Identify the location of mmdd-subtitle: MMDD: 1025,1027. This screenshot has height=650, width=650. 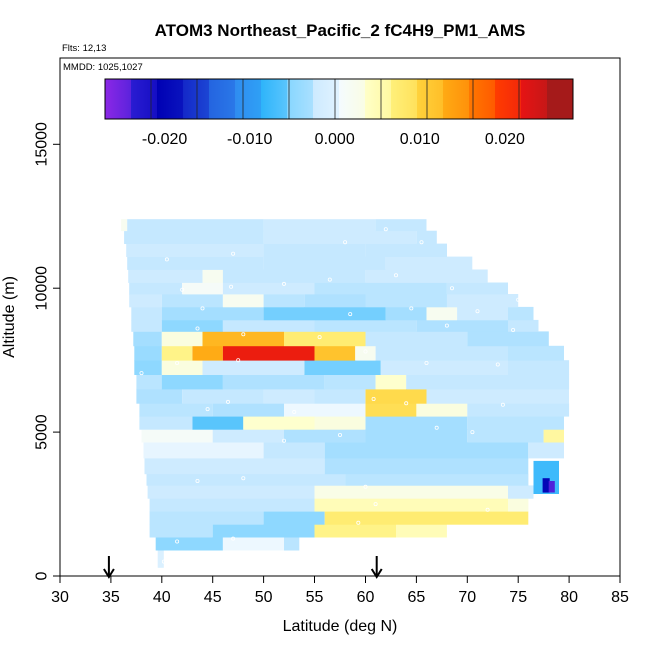
(103, 67).